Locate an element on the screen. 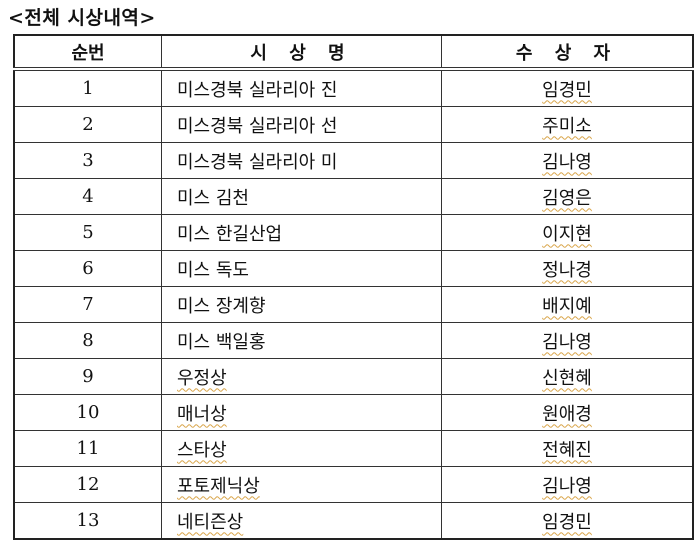 The height and width of the screenshot is (547, 699). cell-winner: 신현혜 is located at coordinates (567, 376).